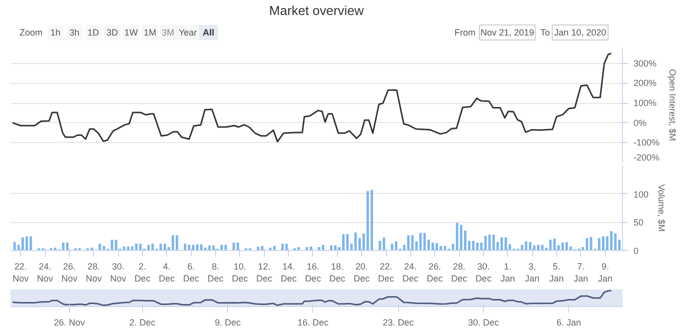  What do you see at coordinates (410, 273) in the screenshot?
I see `x-tick-label: 24. Dec` at bounding box center [410, 273].